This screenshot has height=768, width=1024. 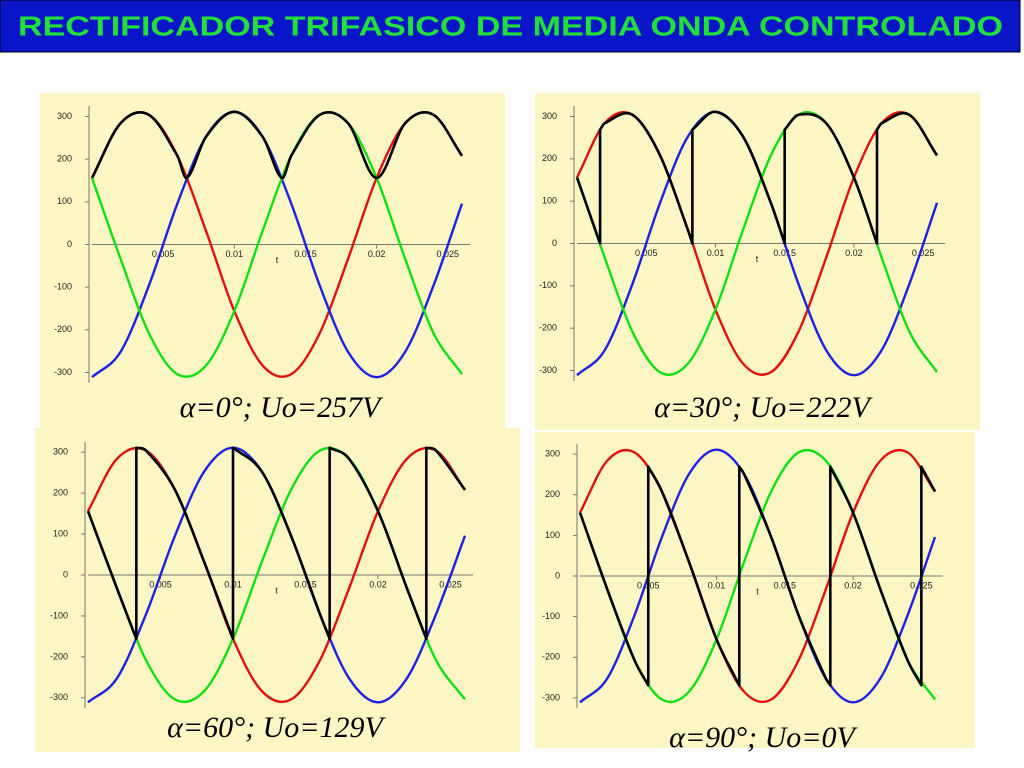 What do you see at coordinates (763, 737) in the screenshot?
I see `chart-caption: α=90°; Uo=0V` at bounding box center [763, 737].